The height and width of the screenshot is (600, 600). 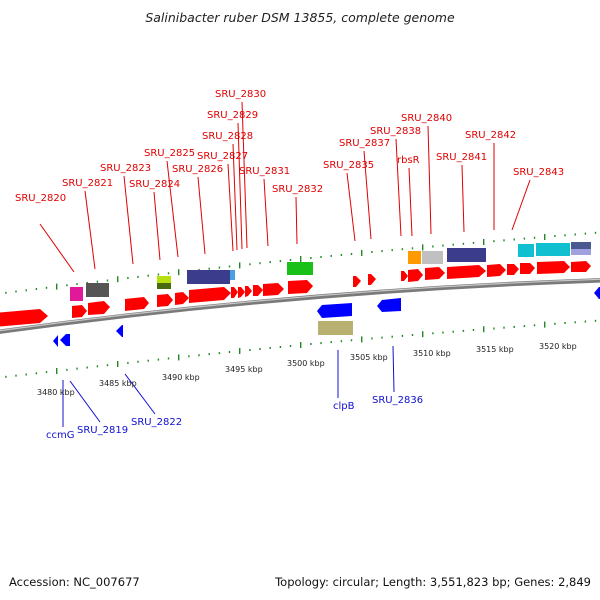 What do you see at coordinates (154, 184) in the screenshot?
I see `gene-label-SRU_2824: SRU_2824` at bounding box center [154, 184].